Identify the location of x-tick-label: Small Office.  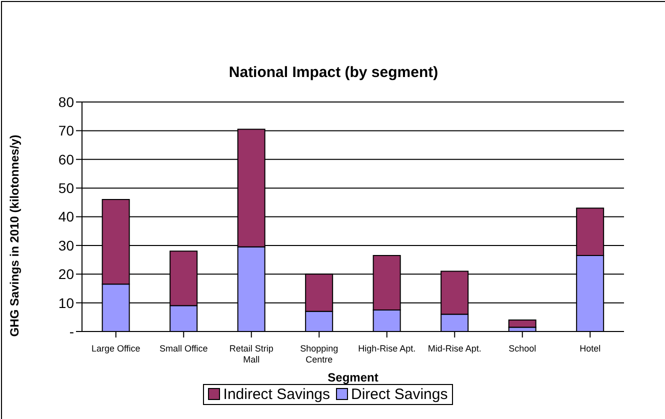
(183, 349).